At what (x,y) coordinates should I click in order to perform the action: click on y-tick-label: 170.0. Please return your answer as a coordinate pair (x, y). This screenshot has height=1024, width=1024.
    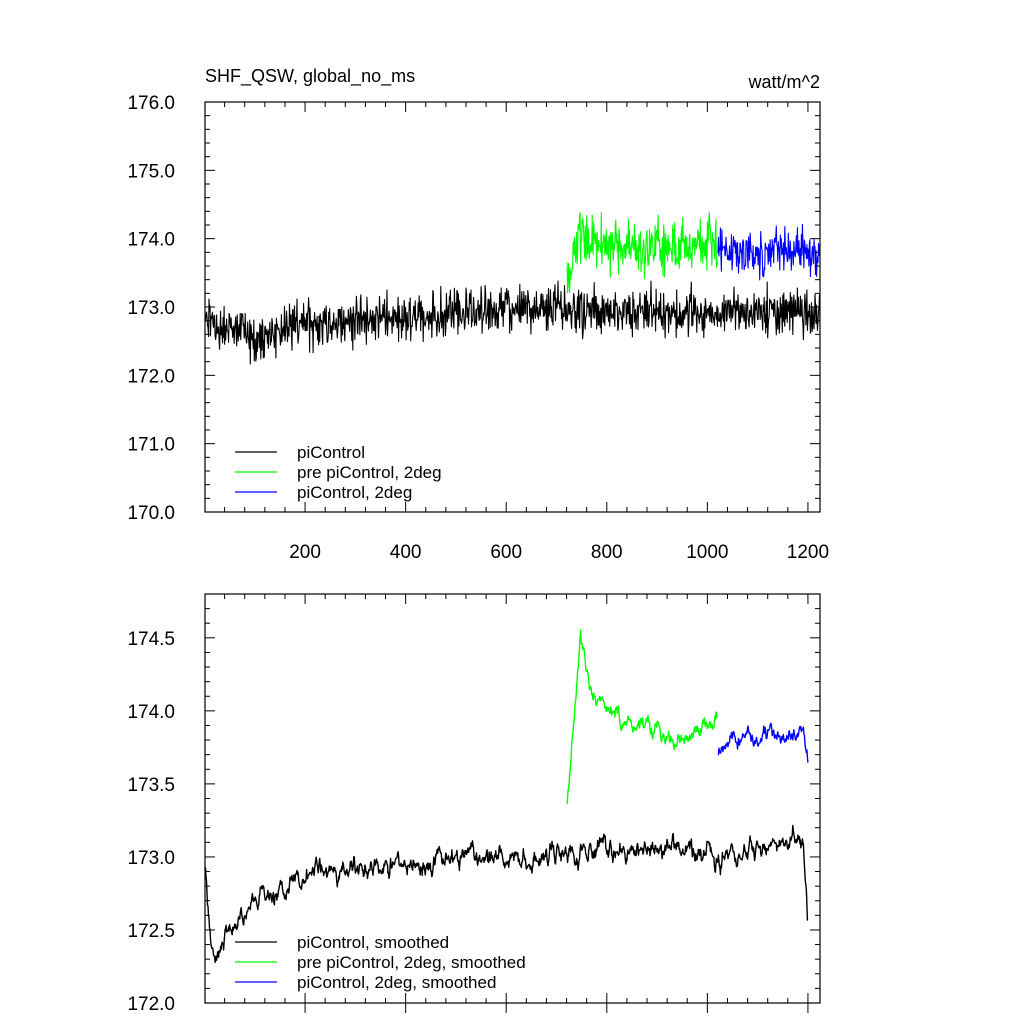
    Looking at the image, I should click on (151, 513).